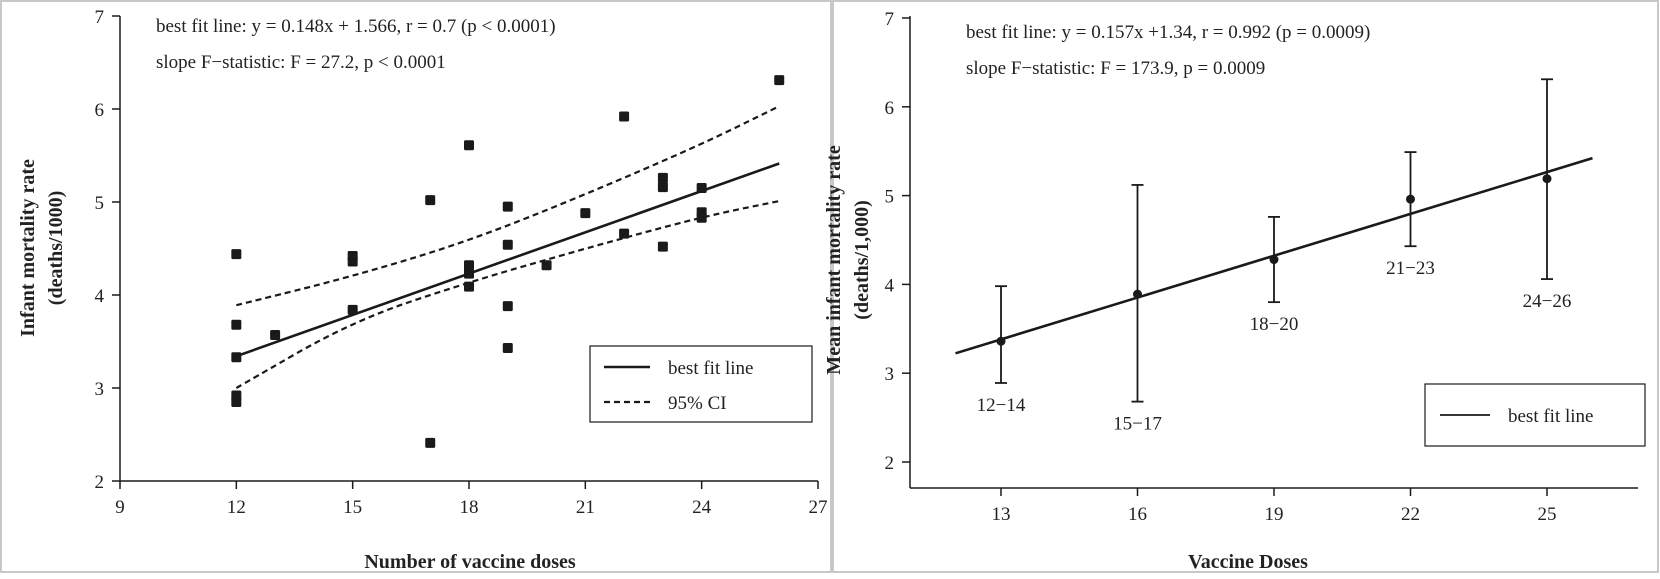 The height and width of the screenshot is (579, 1660). I want to click on left-y-tick-label-1: 3, so click(100, 389).